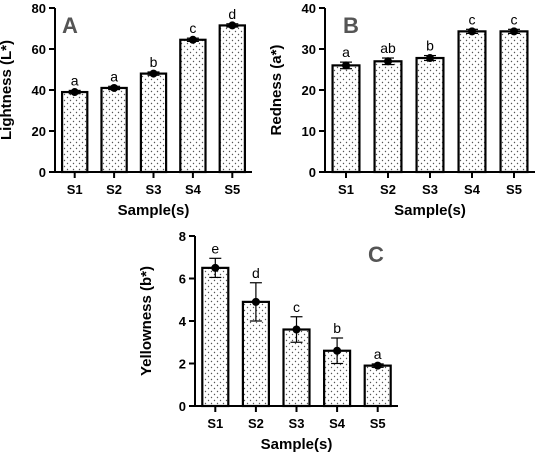  Describe the element at coordinates (182, 364) in the screenshot. I see `y-tick-label: 2` at that location.